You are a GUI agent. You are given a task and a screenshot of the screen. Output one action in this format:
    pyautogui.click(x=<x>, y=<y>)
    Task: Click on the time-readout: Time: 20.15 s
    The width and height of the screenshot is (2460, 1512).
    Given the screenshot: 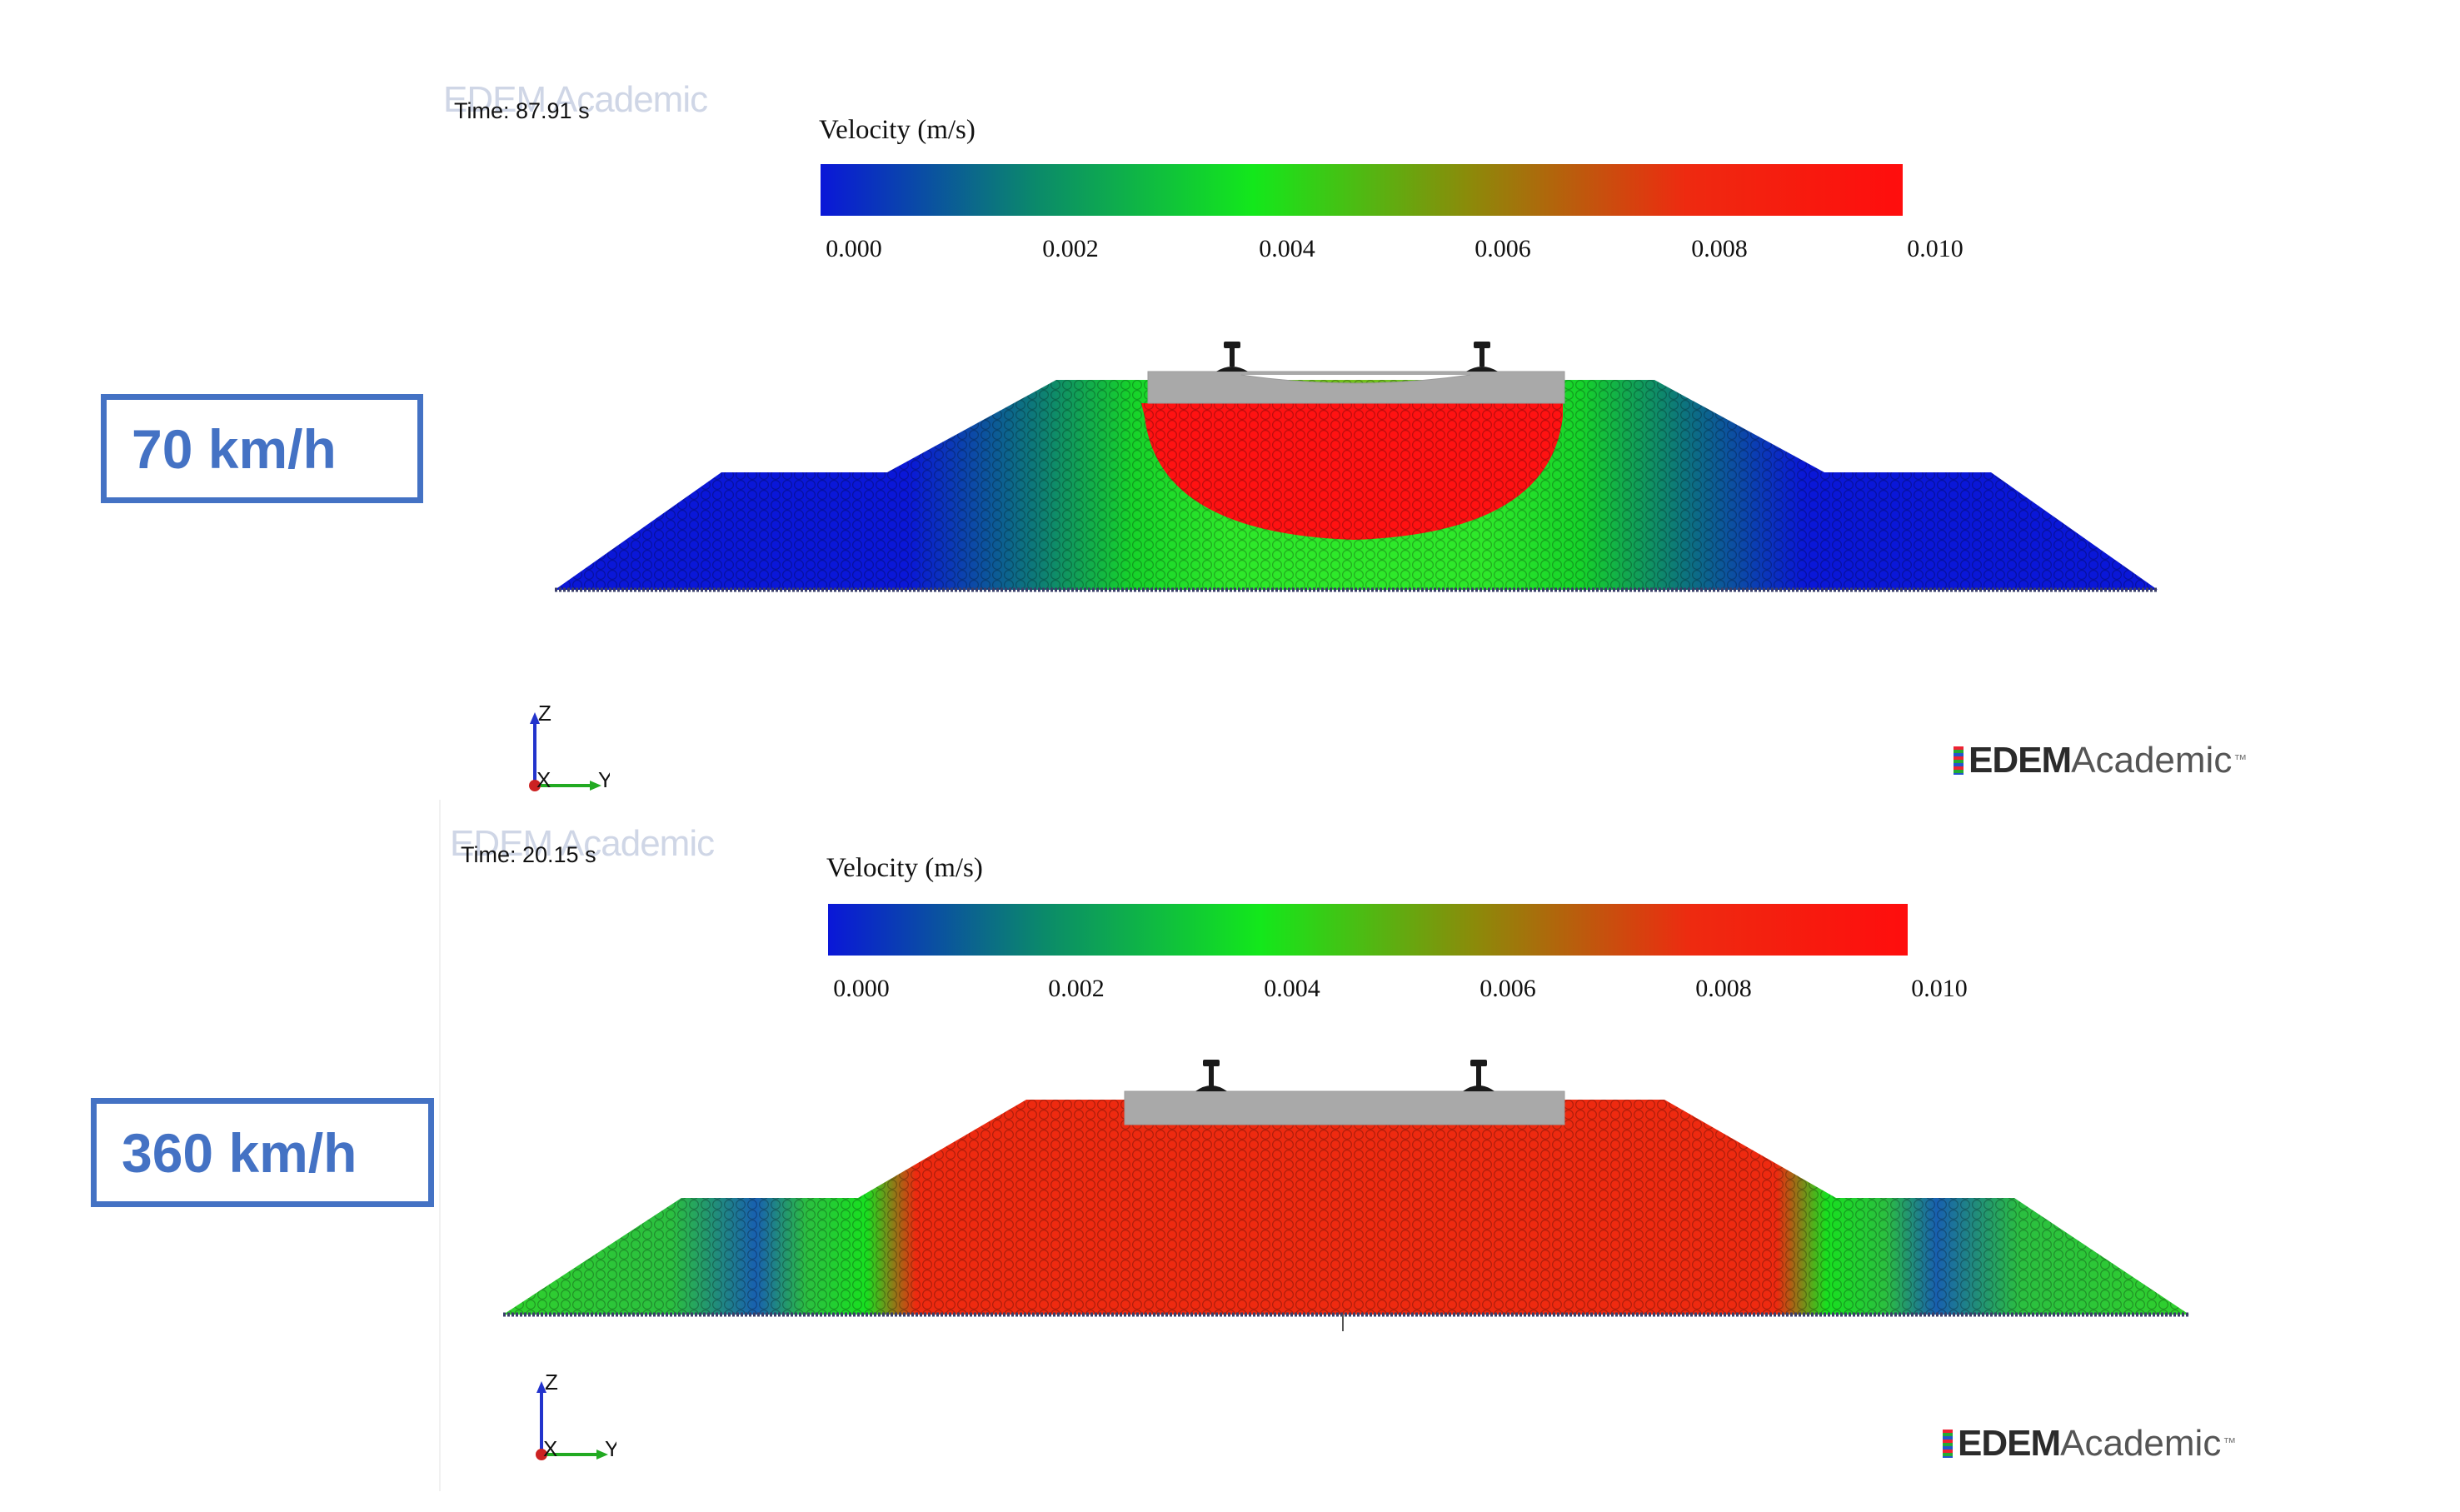 What is the action you would take?
    pyautogui.click(x=528, y=854)
    